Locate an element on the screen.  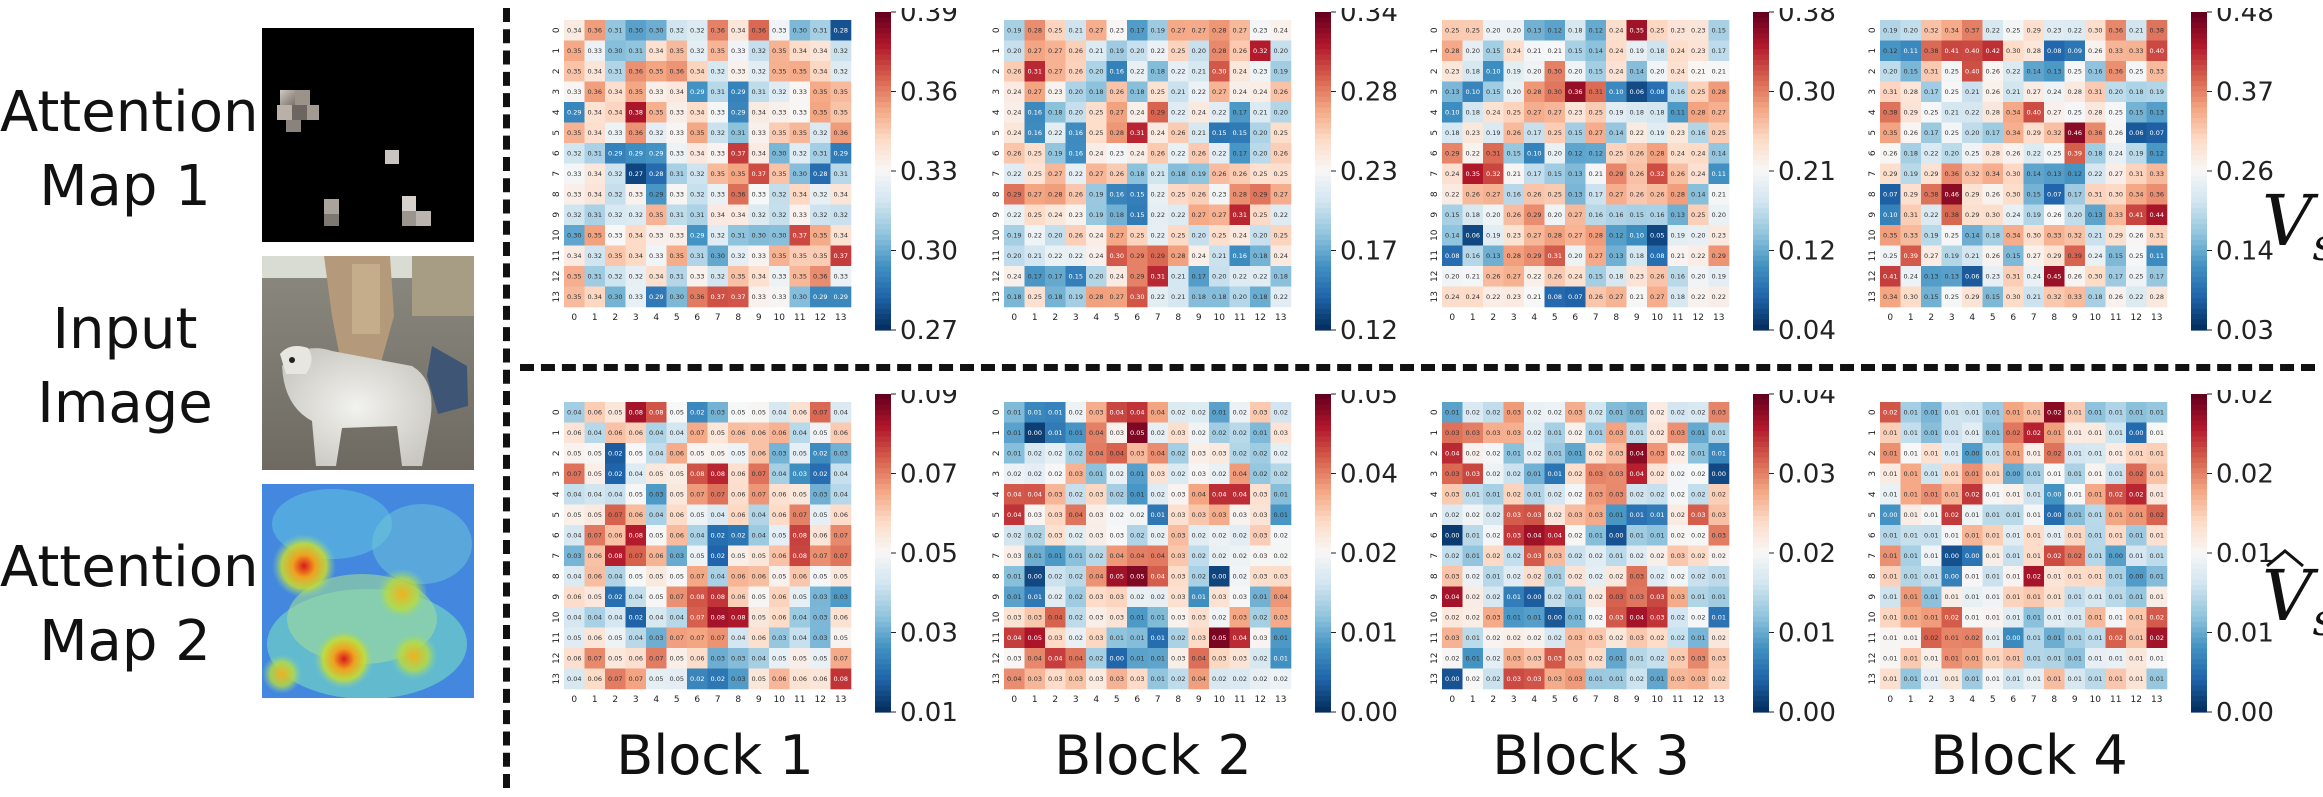
heatmap-cell-value: 0.25 is located at coordinates (1281, 174).